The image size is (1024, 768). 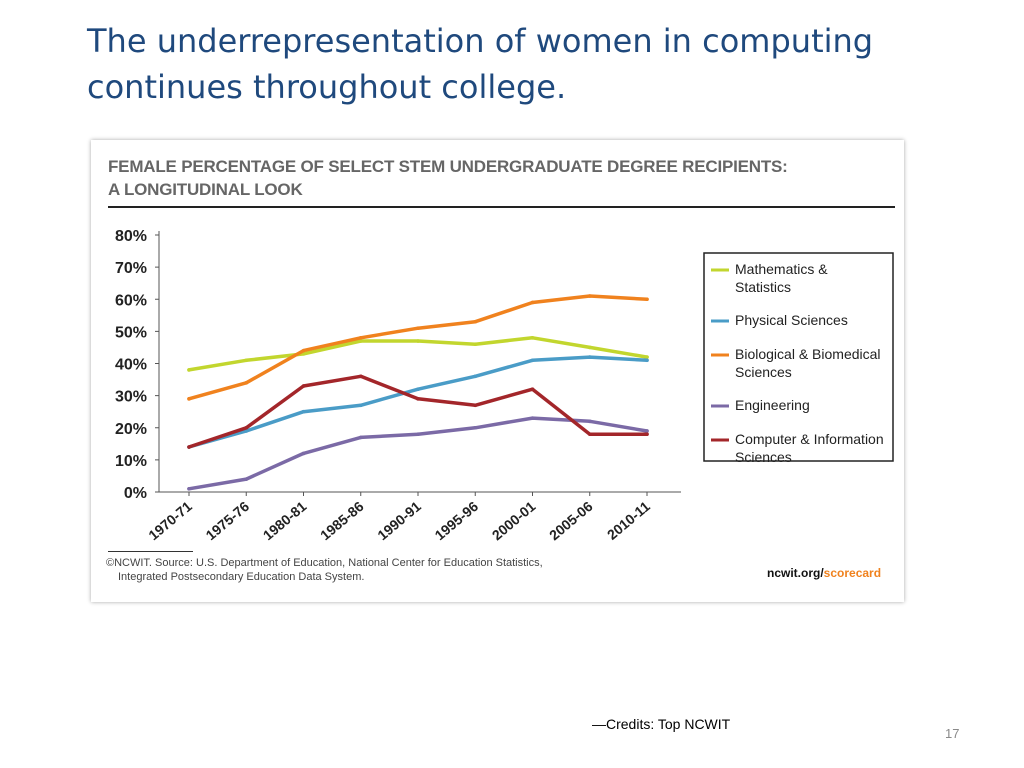 I want to click on page-number: 17, so click(x=952, y=733).